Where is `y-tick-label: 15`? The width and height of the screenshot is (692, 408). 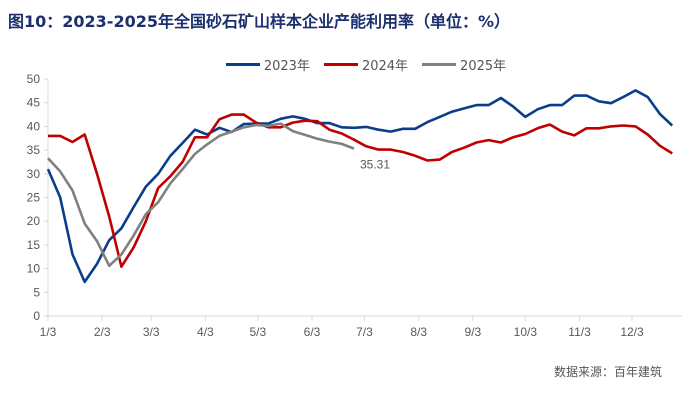 y-tick-label: 15 is located at coordinates (34, 245).